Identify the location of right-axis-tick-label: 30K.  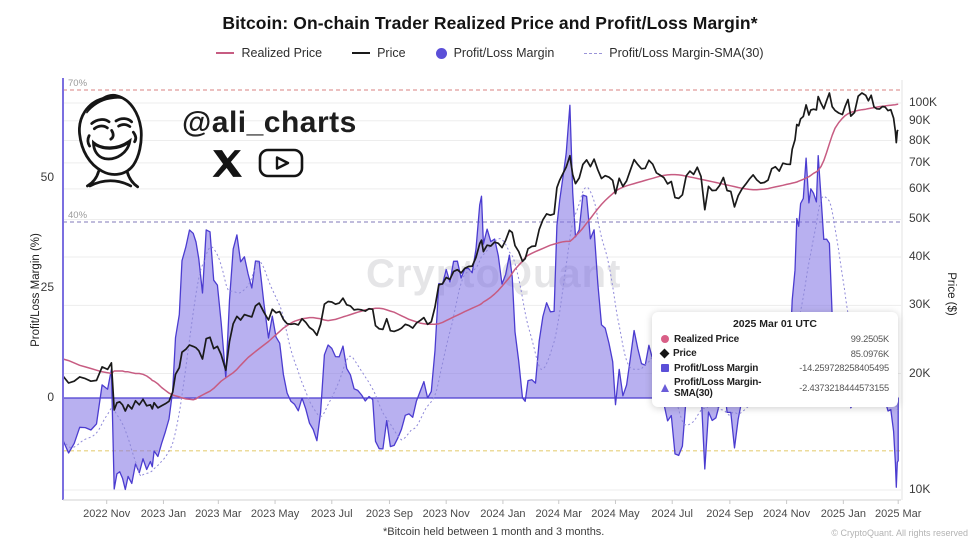
(920, 304).